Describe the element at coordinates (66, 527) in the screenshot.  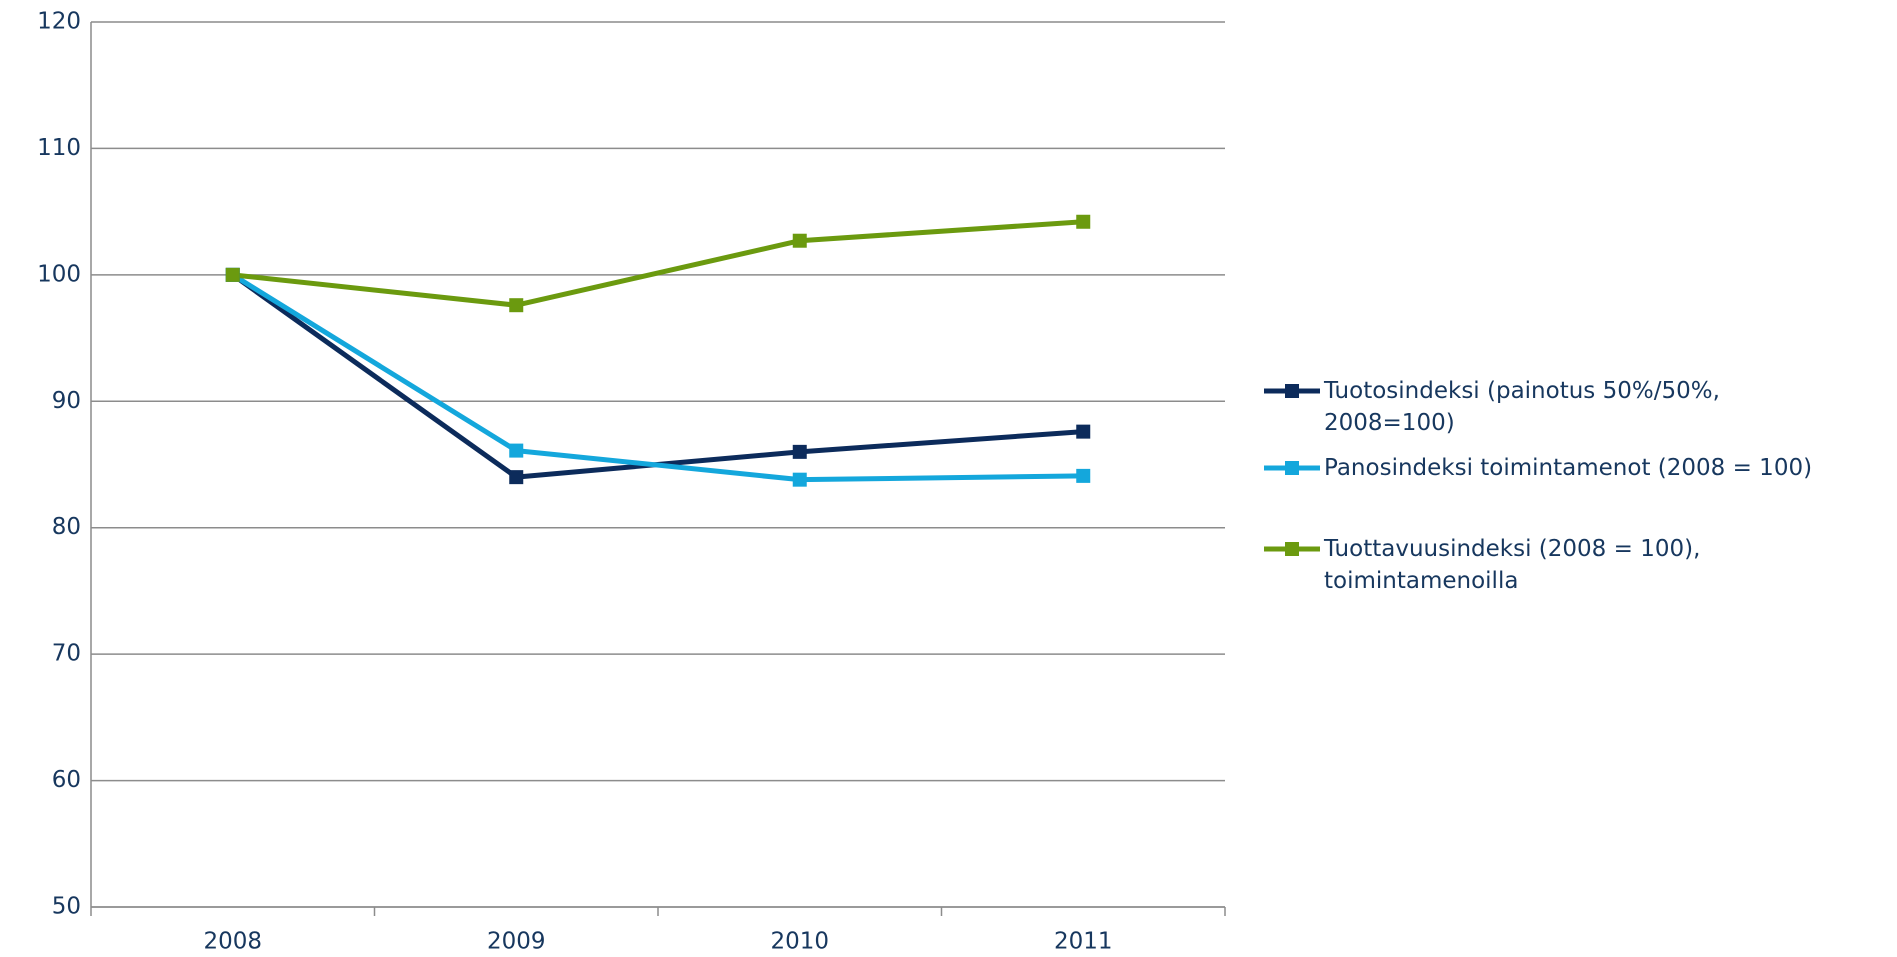
I see `y-tick-label: 80` at that location.